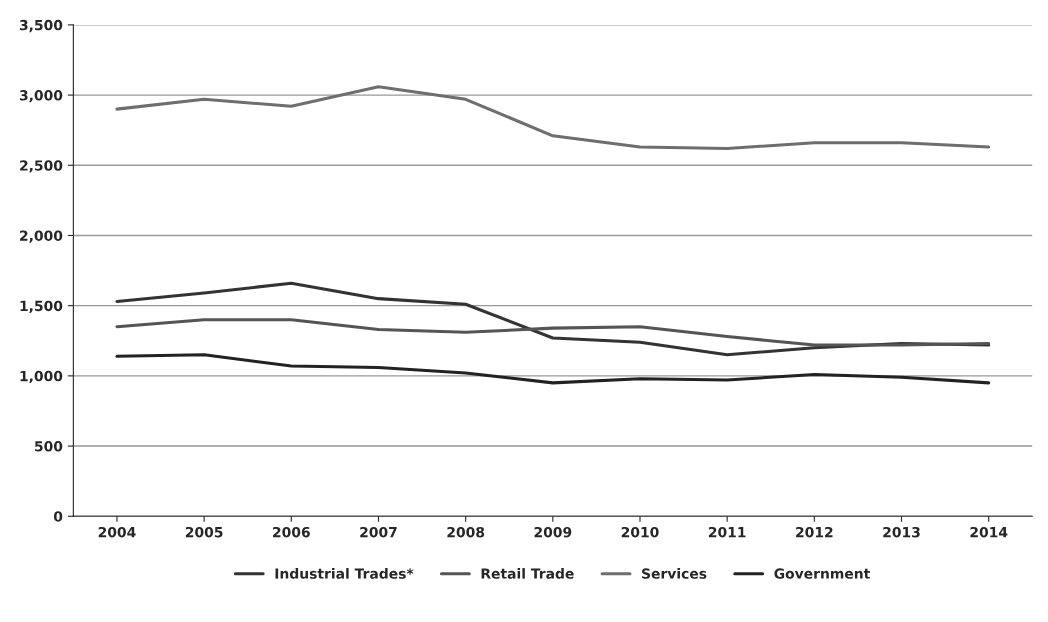 Image resolution: width=1048 pixels, height=622 pixels. I want to click on x-tick-label: 2011, so click(727, 532).